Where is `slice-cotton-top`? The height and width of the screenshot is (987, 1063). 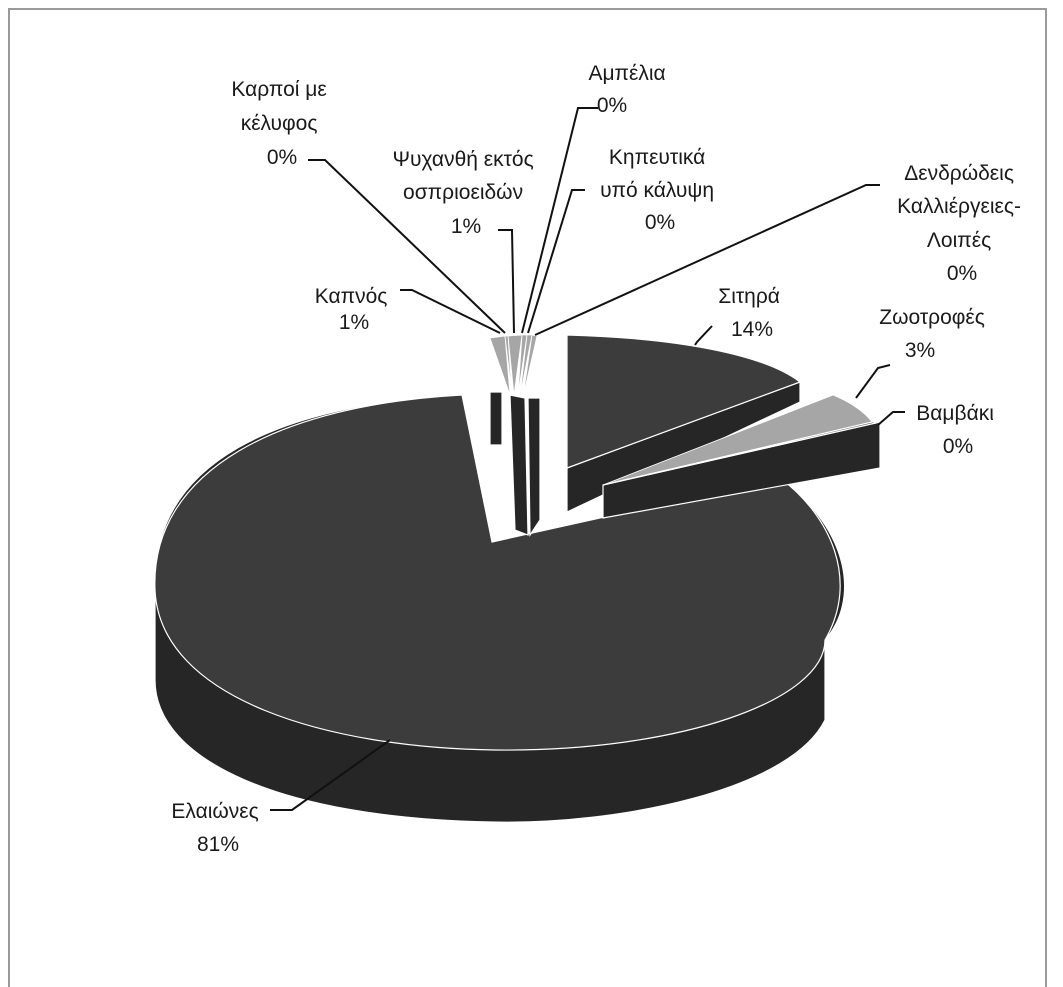
slice-cotton-top is located at coordinates (741, 453).